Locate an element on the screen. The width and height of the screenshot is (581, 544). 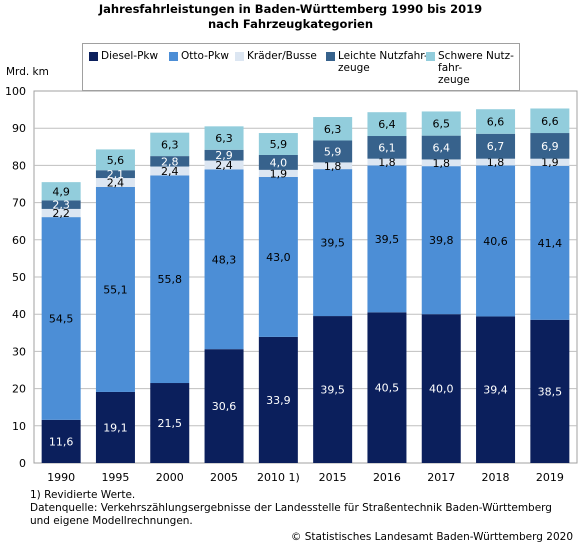
y-axis-unit-label: Mrd. km is located at coordinates (27, 72).